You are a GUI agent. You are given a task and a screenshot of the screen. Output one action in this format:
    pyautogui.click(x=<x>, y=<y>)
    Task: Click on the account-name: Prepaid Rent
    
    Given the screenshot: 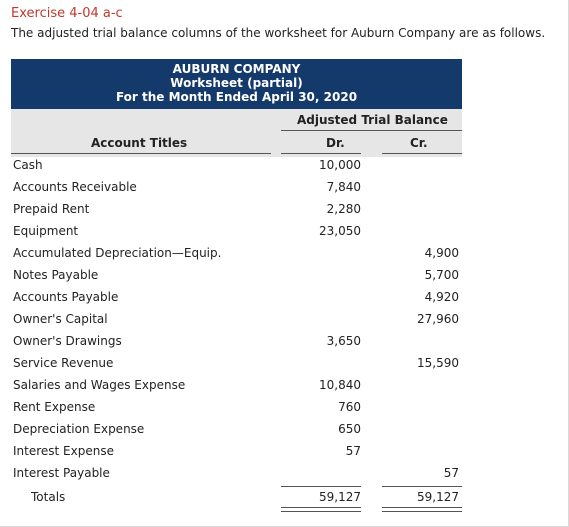 What is the action you would take?
    pyautogui.click(x=51, y=209)
    